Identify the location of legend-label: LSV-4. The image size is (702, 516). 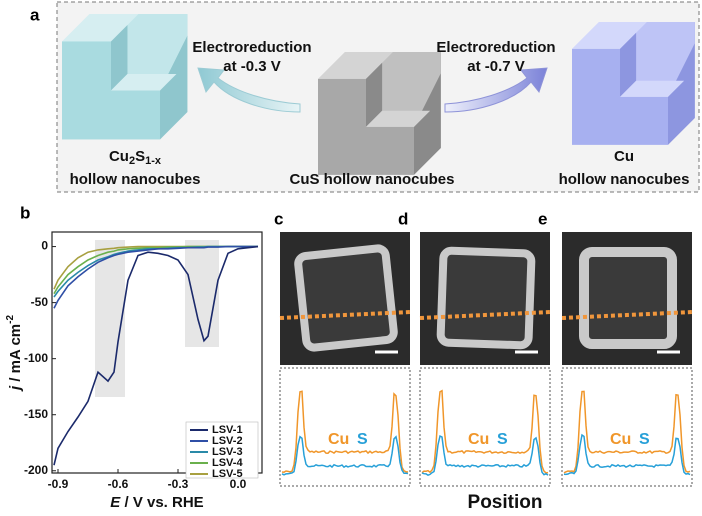
(227, 463).